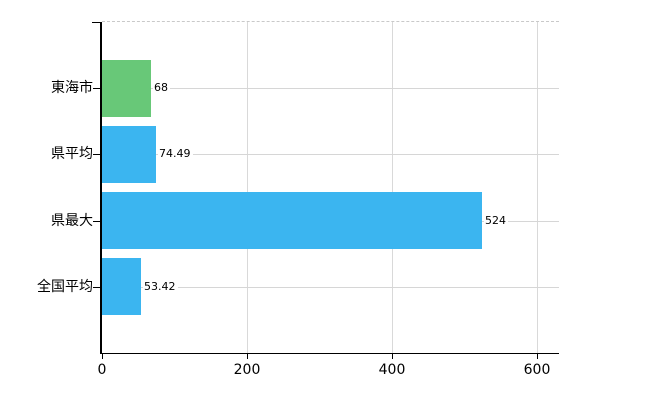 Image resolution: width=650 pixels, height=400 pixels. I want to click on x-tick-label-600: 600, so click(537, 370).